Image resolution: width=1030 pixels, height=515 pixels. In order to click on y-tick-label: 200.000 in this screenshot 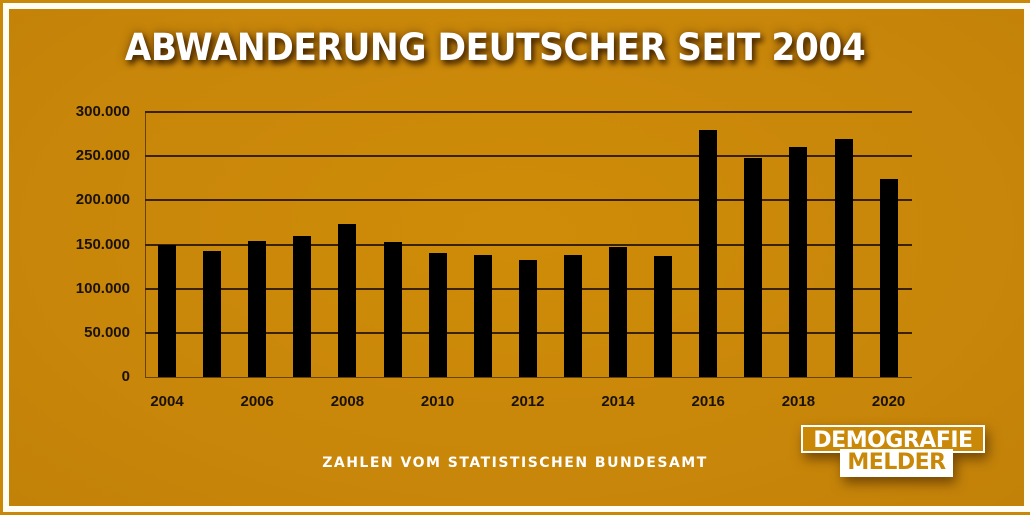, I will do `click(102, 200)`.